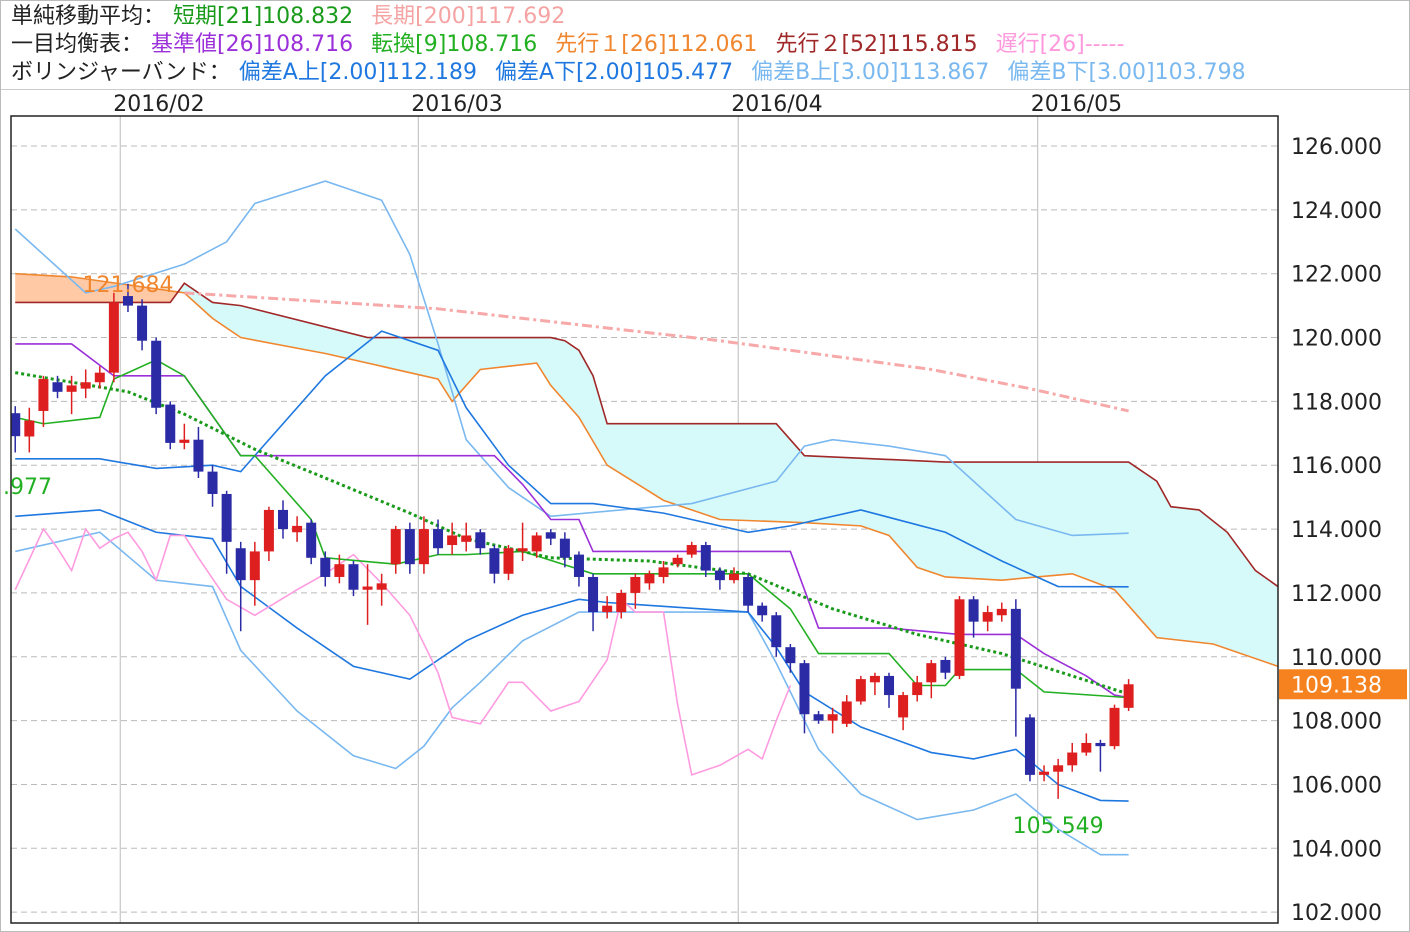  Describe the element at coordinates (656, 44) in the screenshot. I see `indicator-value: 先行１[26]112.061` at that location.